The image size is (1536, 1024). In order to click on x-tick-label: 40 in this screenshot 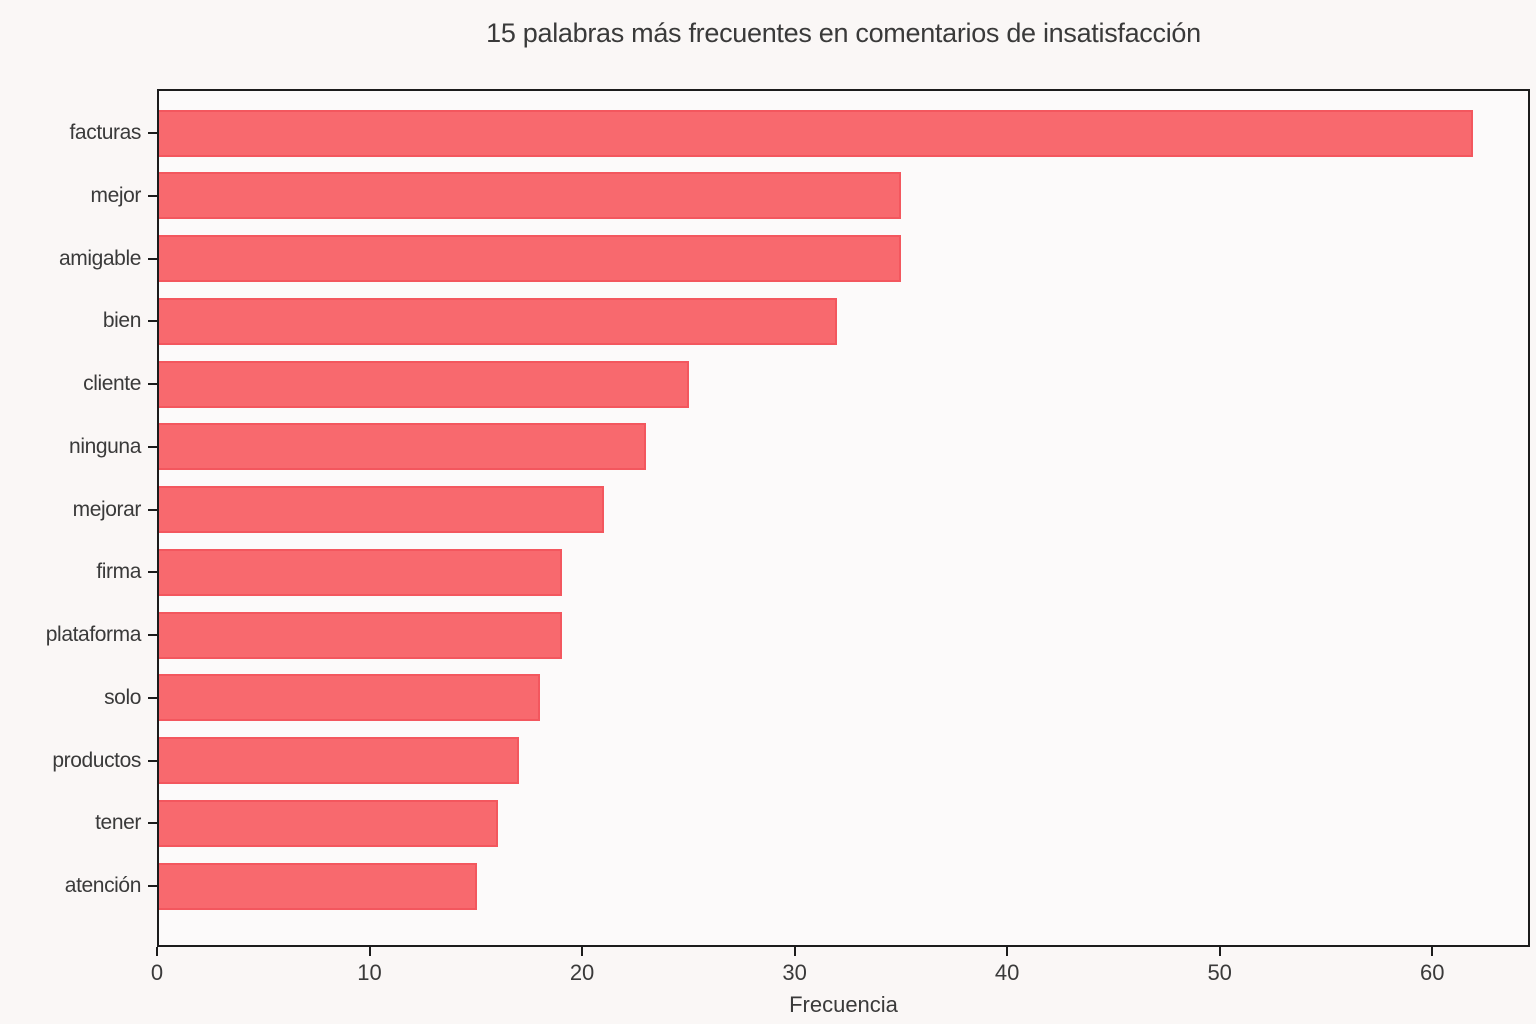, I will do `click(1007, 972)`.